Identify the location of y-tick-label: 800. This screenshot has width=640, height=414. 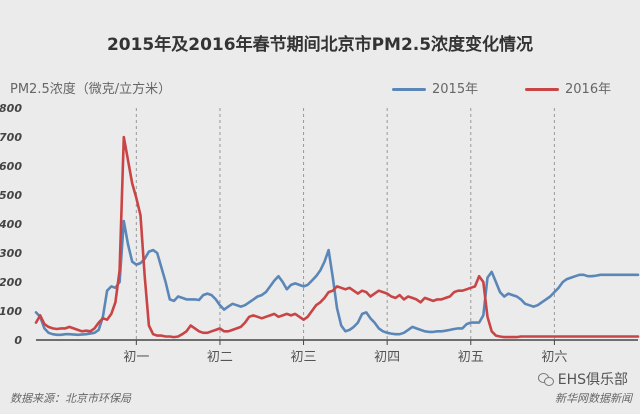
(11, 108).